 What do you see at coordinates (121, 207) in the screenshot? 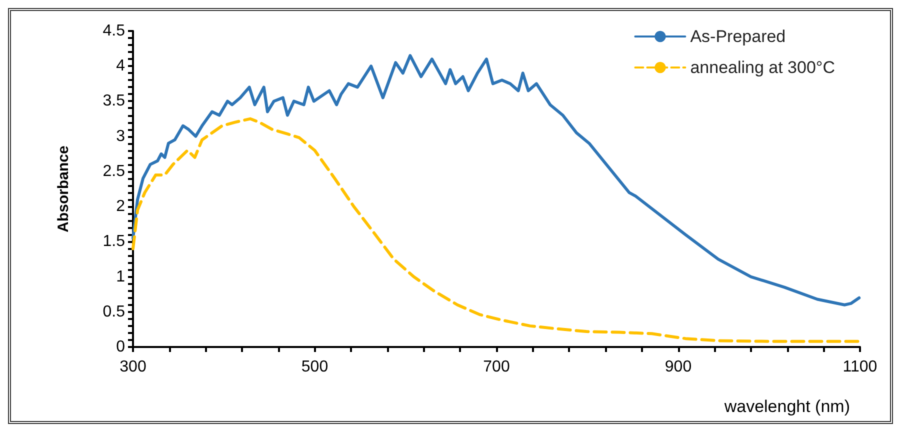
I see `y-tick-label: 2` at bounding box center [121, 207].